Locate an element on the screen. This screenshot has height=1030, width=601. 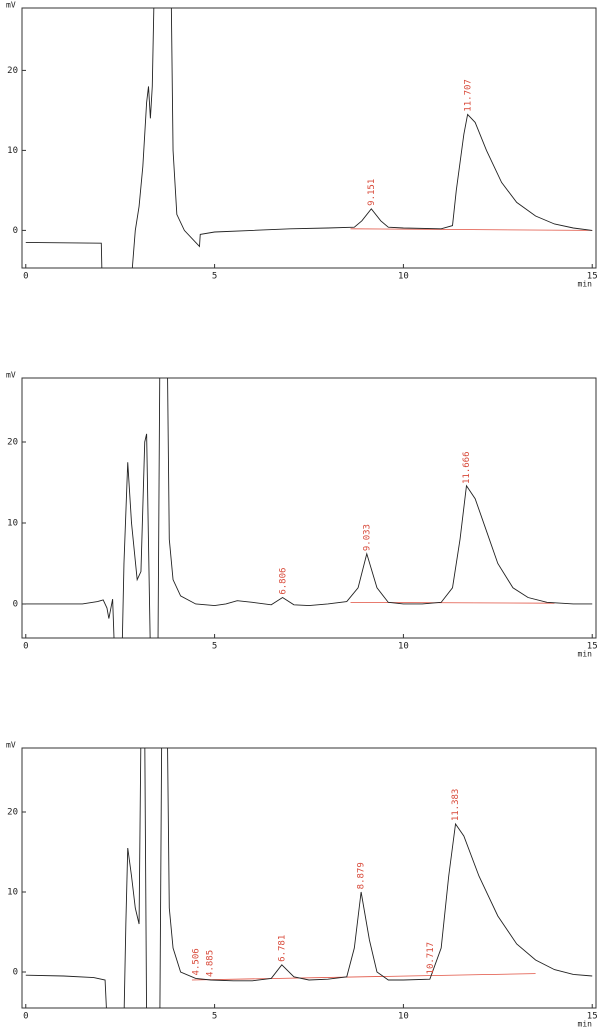
peak-label: 9.033 is located at coordinates (367, 537).